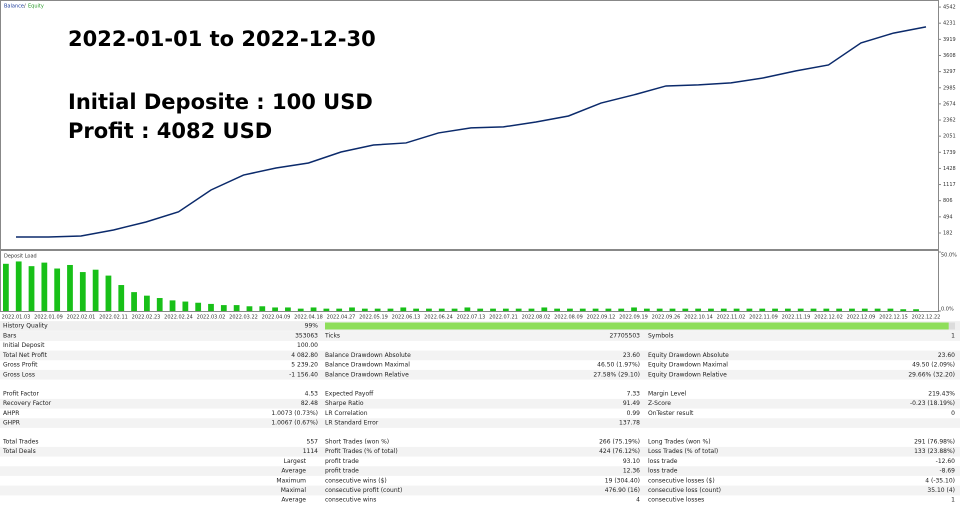 Image resolution: width=960 pixels, height=521 pixels. Describe the element at coordinates (667, 394) in the screenshot. I see `row-label: Margin Level` at that location.